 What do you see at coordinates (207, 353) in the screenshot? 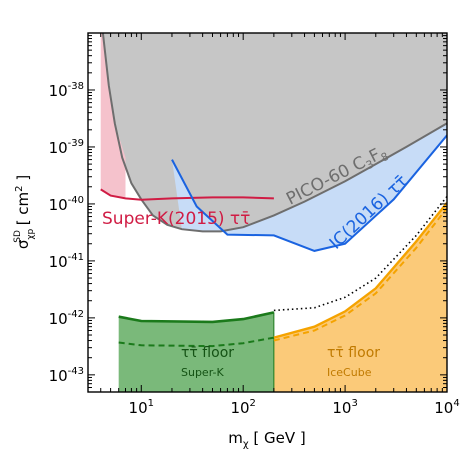
I see `floor-superk-label-1: ττ̄ floor` at bounding box center [207, 353].